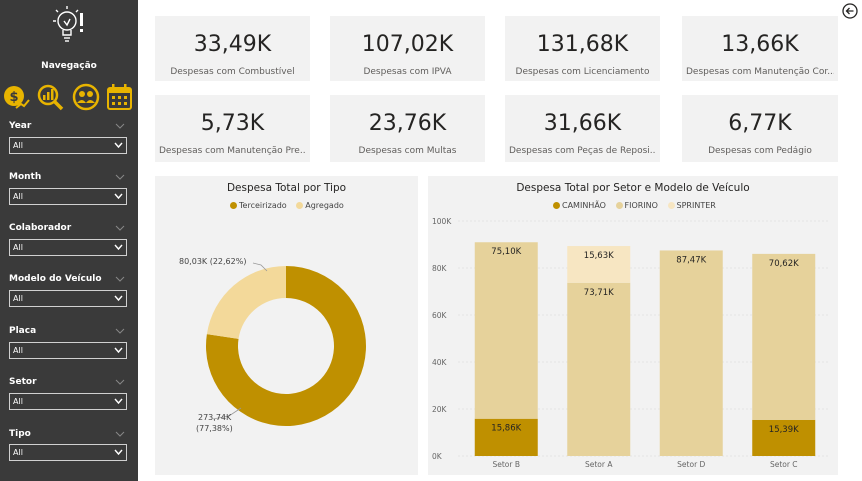 This screenshot has height=481, width=862. I want to click on kpi-label: Despesas com Multas, so click(407, 151).